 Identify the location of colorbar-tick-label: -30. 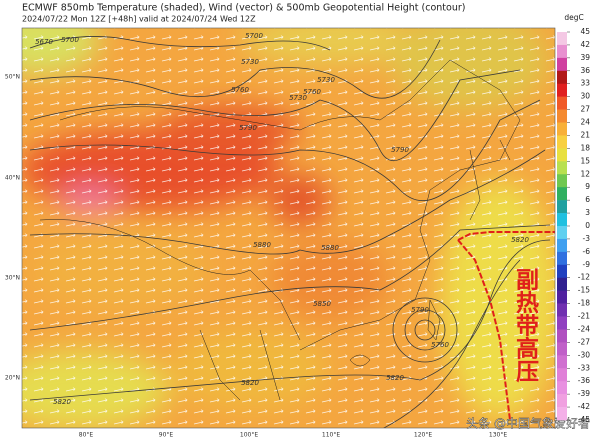
(584, 354).